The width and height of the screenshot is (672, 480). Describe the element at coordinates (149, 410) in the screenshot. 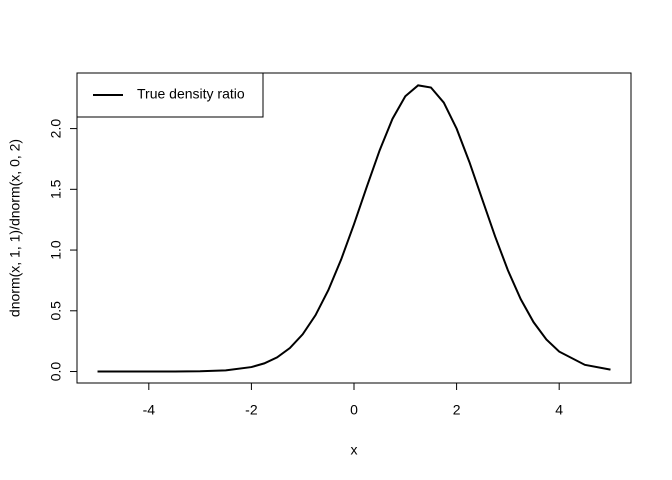

I see `x-tick-label: -4` at that location.